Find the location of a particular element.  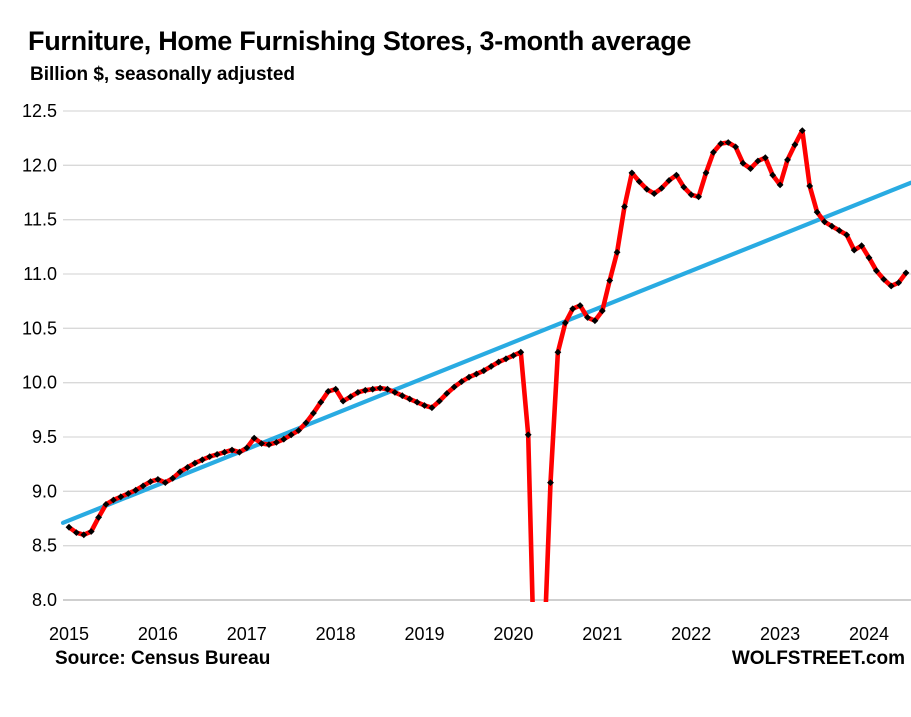

x-tick-label: 2022 is located at coordinates (691, 634).